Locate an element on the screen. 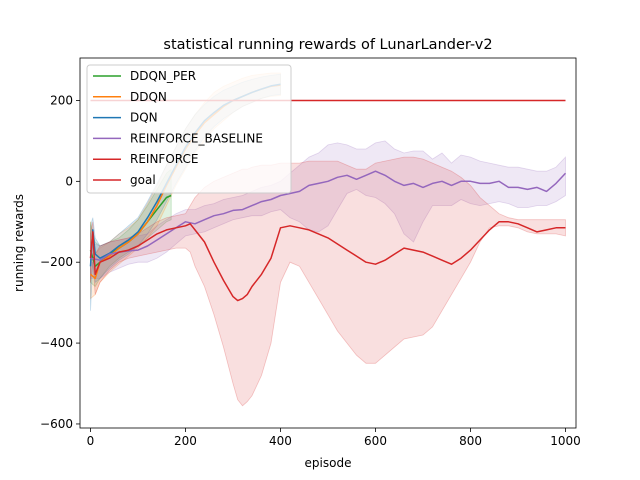 This screenshot has width=640, height=480. legend-label-reinforce: REINFORCE is located at coordinates (164, 159).